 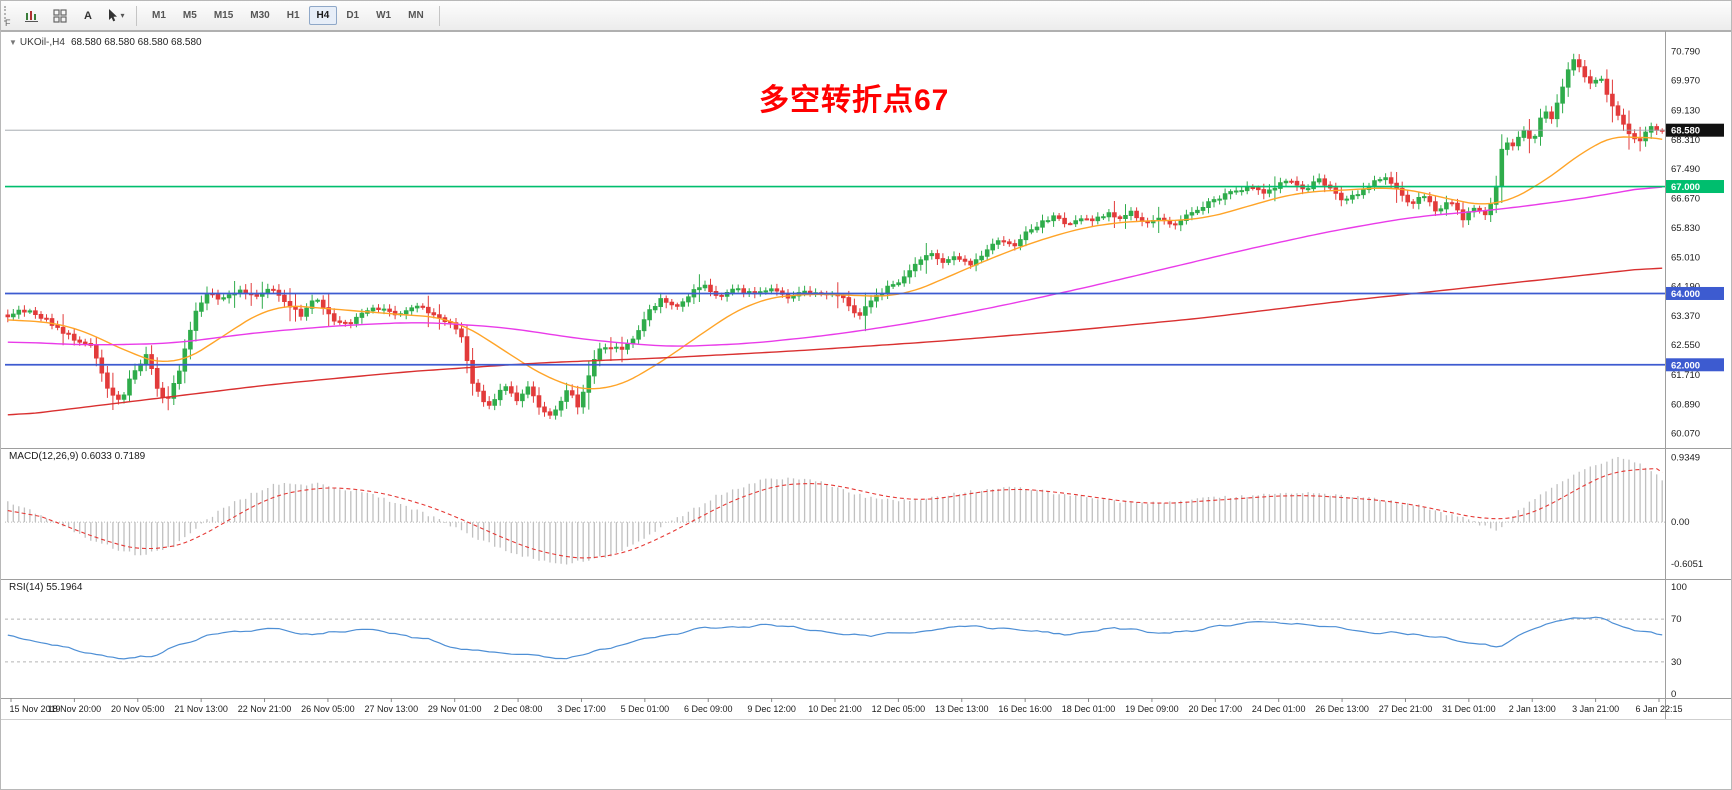 What do you see at coordinates (384, 15) in the screenshot?
I see `timeframe-button-w1: W1` at bounding box center [384, 15].